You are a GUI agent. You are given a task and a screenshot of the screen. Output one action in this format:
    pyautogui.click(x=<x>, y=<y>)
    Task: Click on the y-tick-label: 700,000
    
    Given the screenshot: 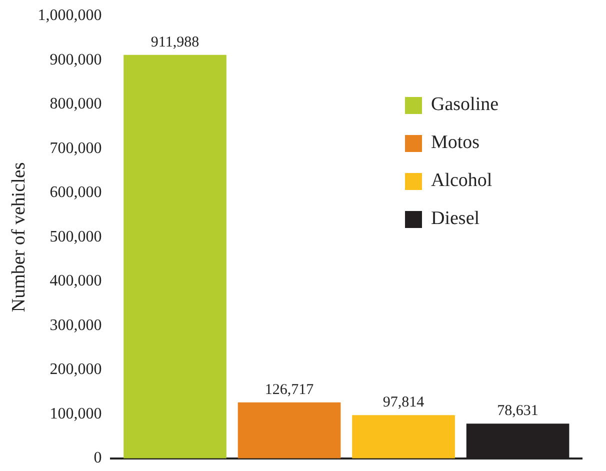 What is the action you would take?
    pyautogui.click(x=76, y=148)
    